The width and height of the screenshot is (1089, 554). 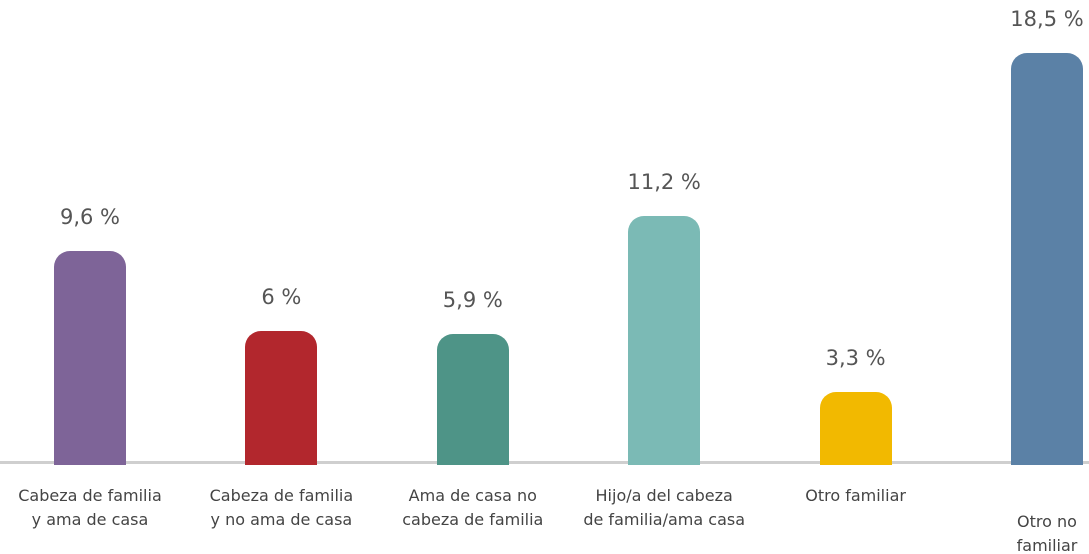 I want to click on category-label: Otro familiar, so click(x=855, y=495).